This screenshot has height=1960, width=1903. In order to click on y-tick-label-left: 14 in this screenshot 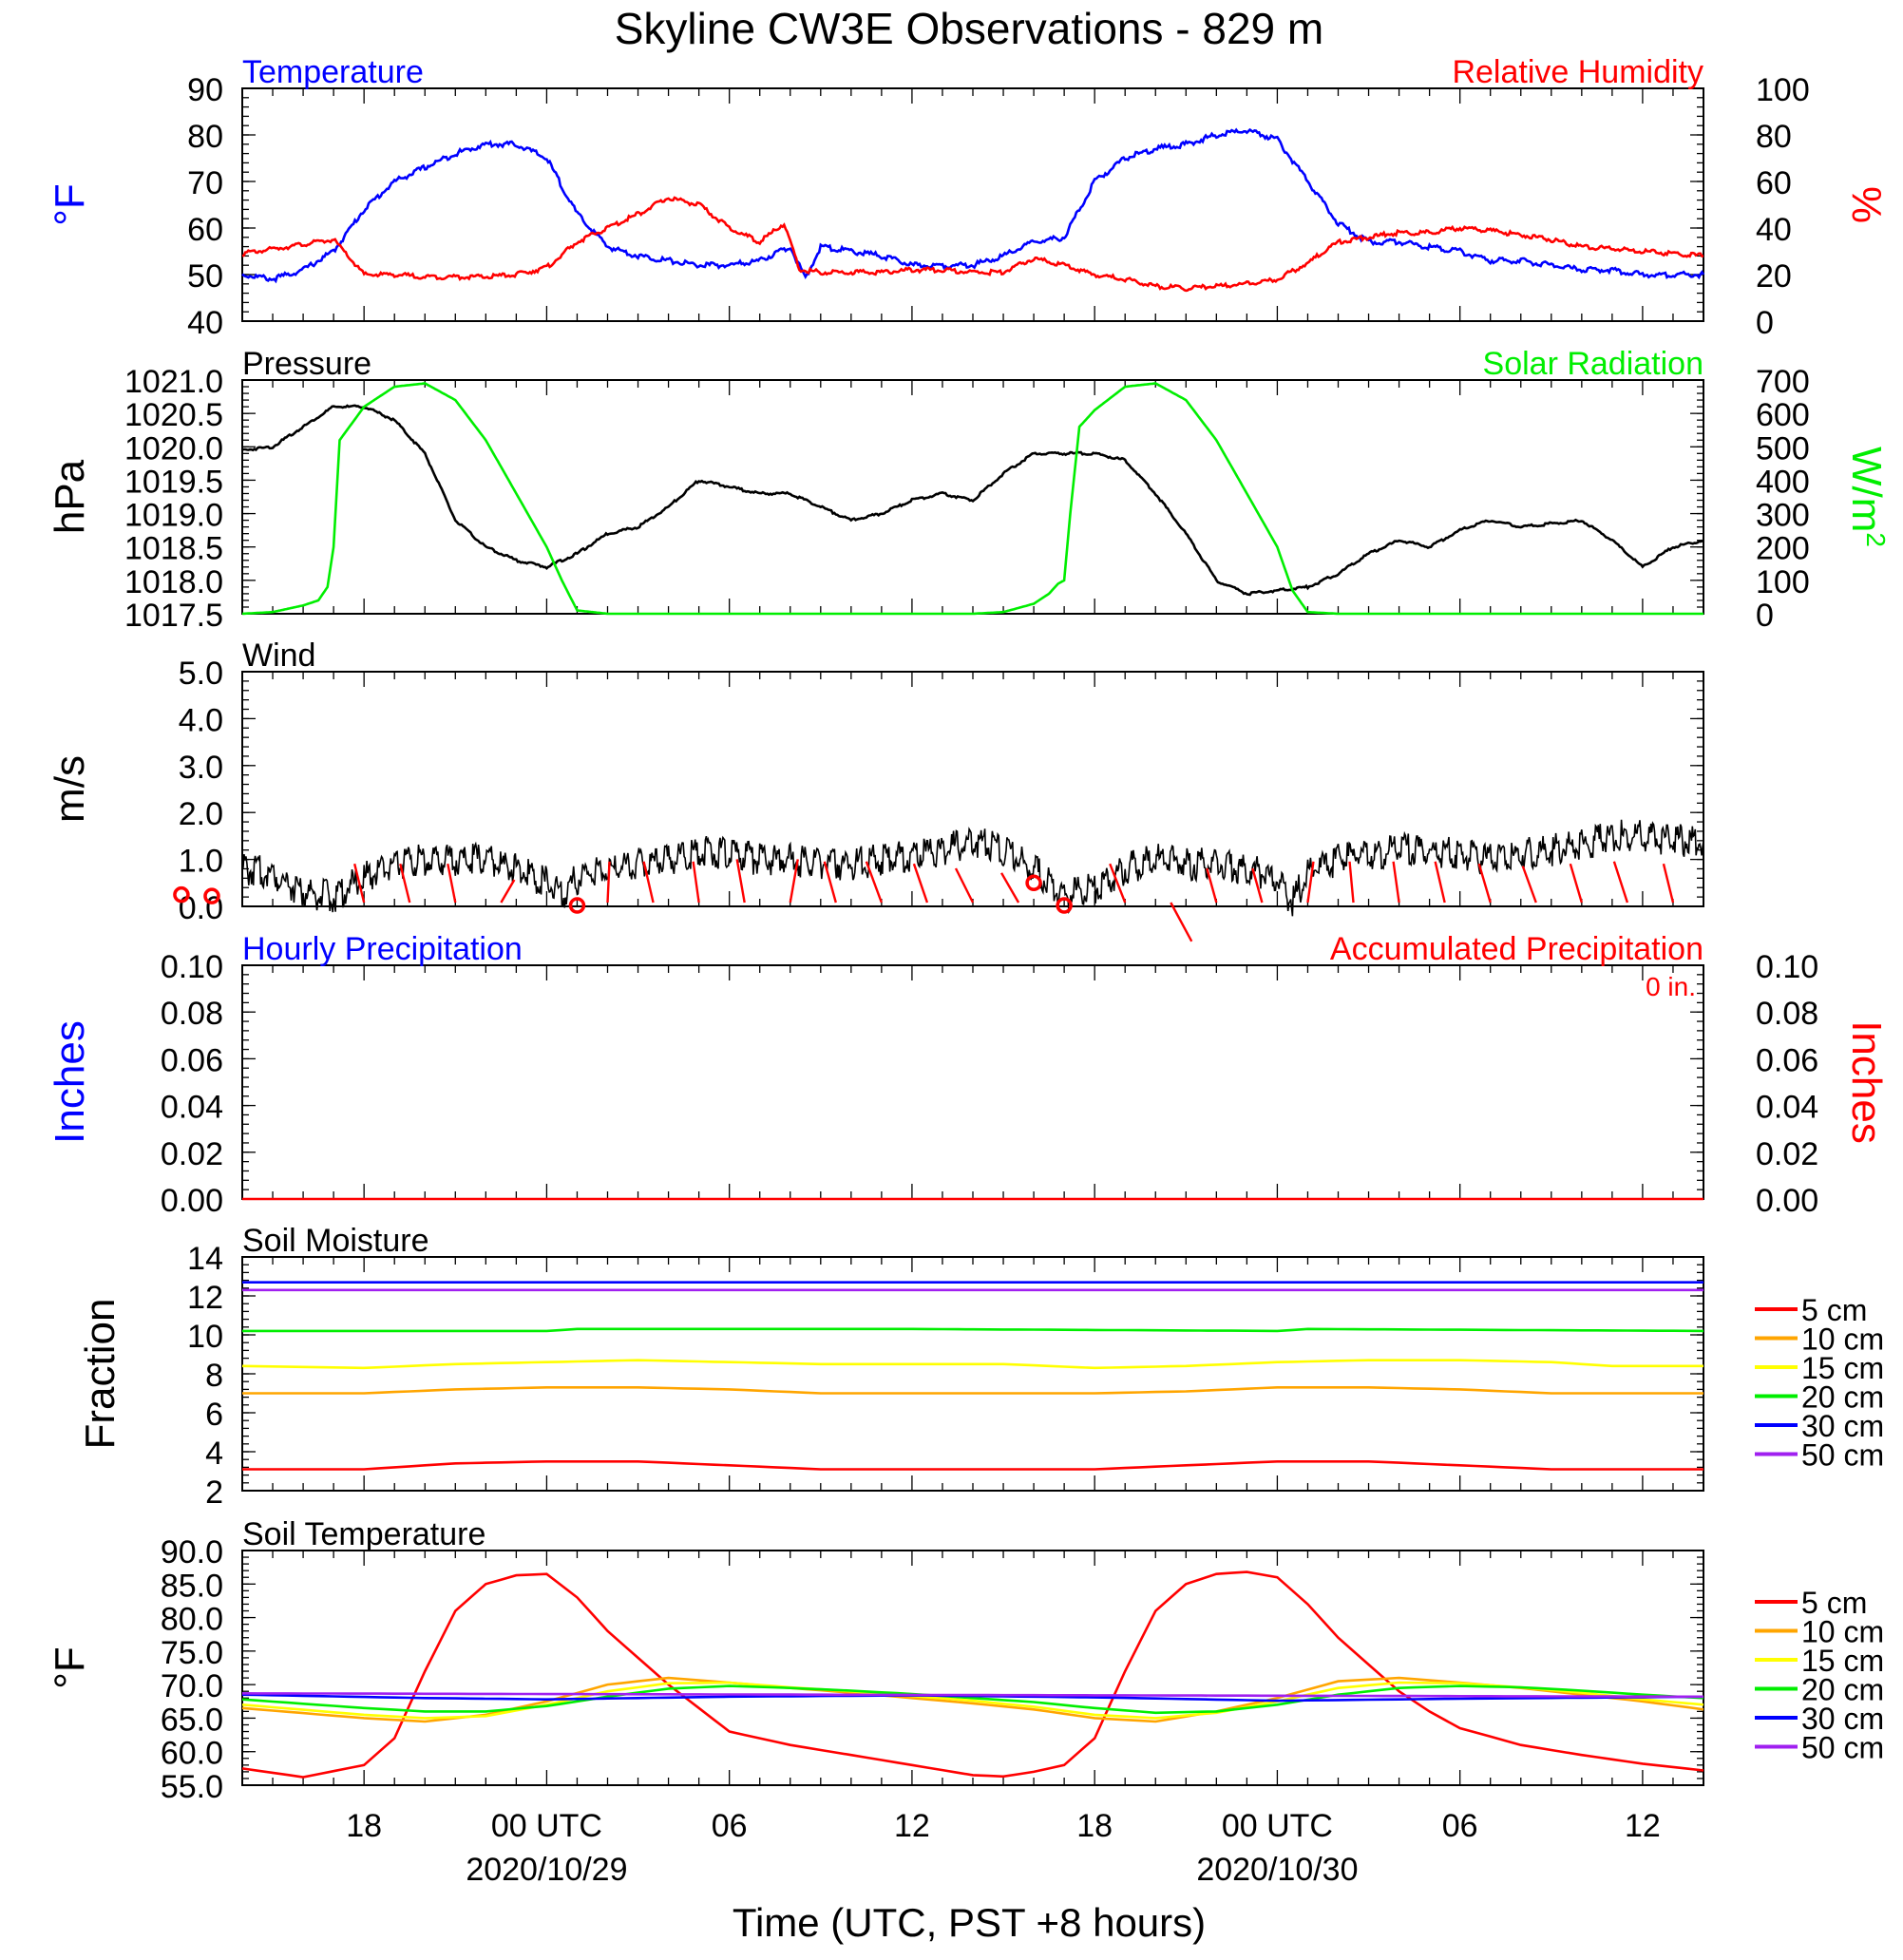, I will do `click(205, 1259)`.